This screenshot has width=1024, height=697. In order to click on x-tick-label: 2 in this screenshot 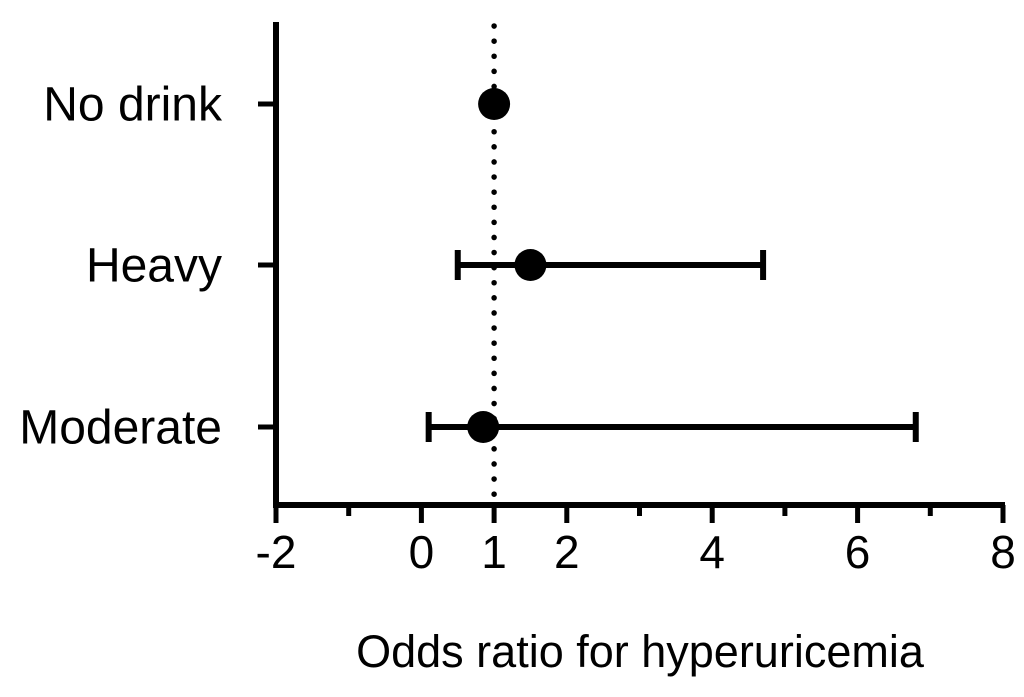, I will do `click(567, 552)`.